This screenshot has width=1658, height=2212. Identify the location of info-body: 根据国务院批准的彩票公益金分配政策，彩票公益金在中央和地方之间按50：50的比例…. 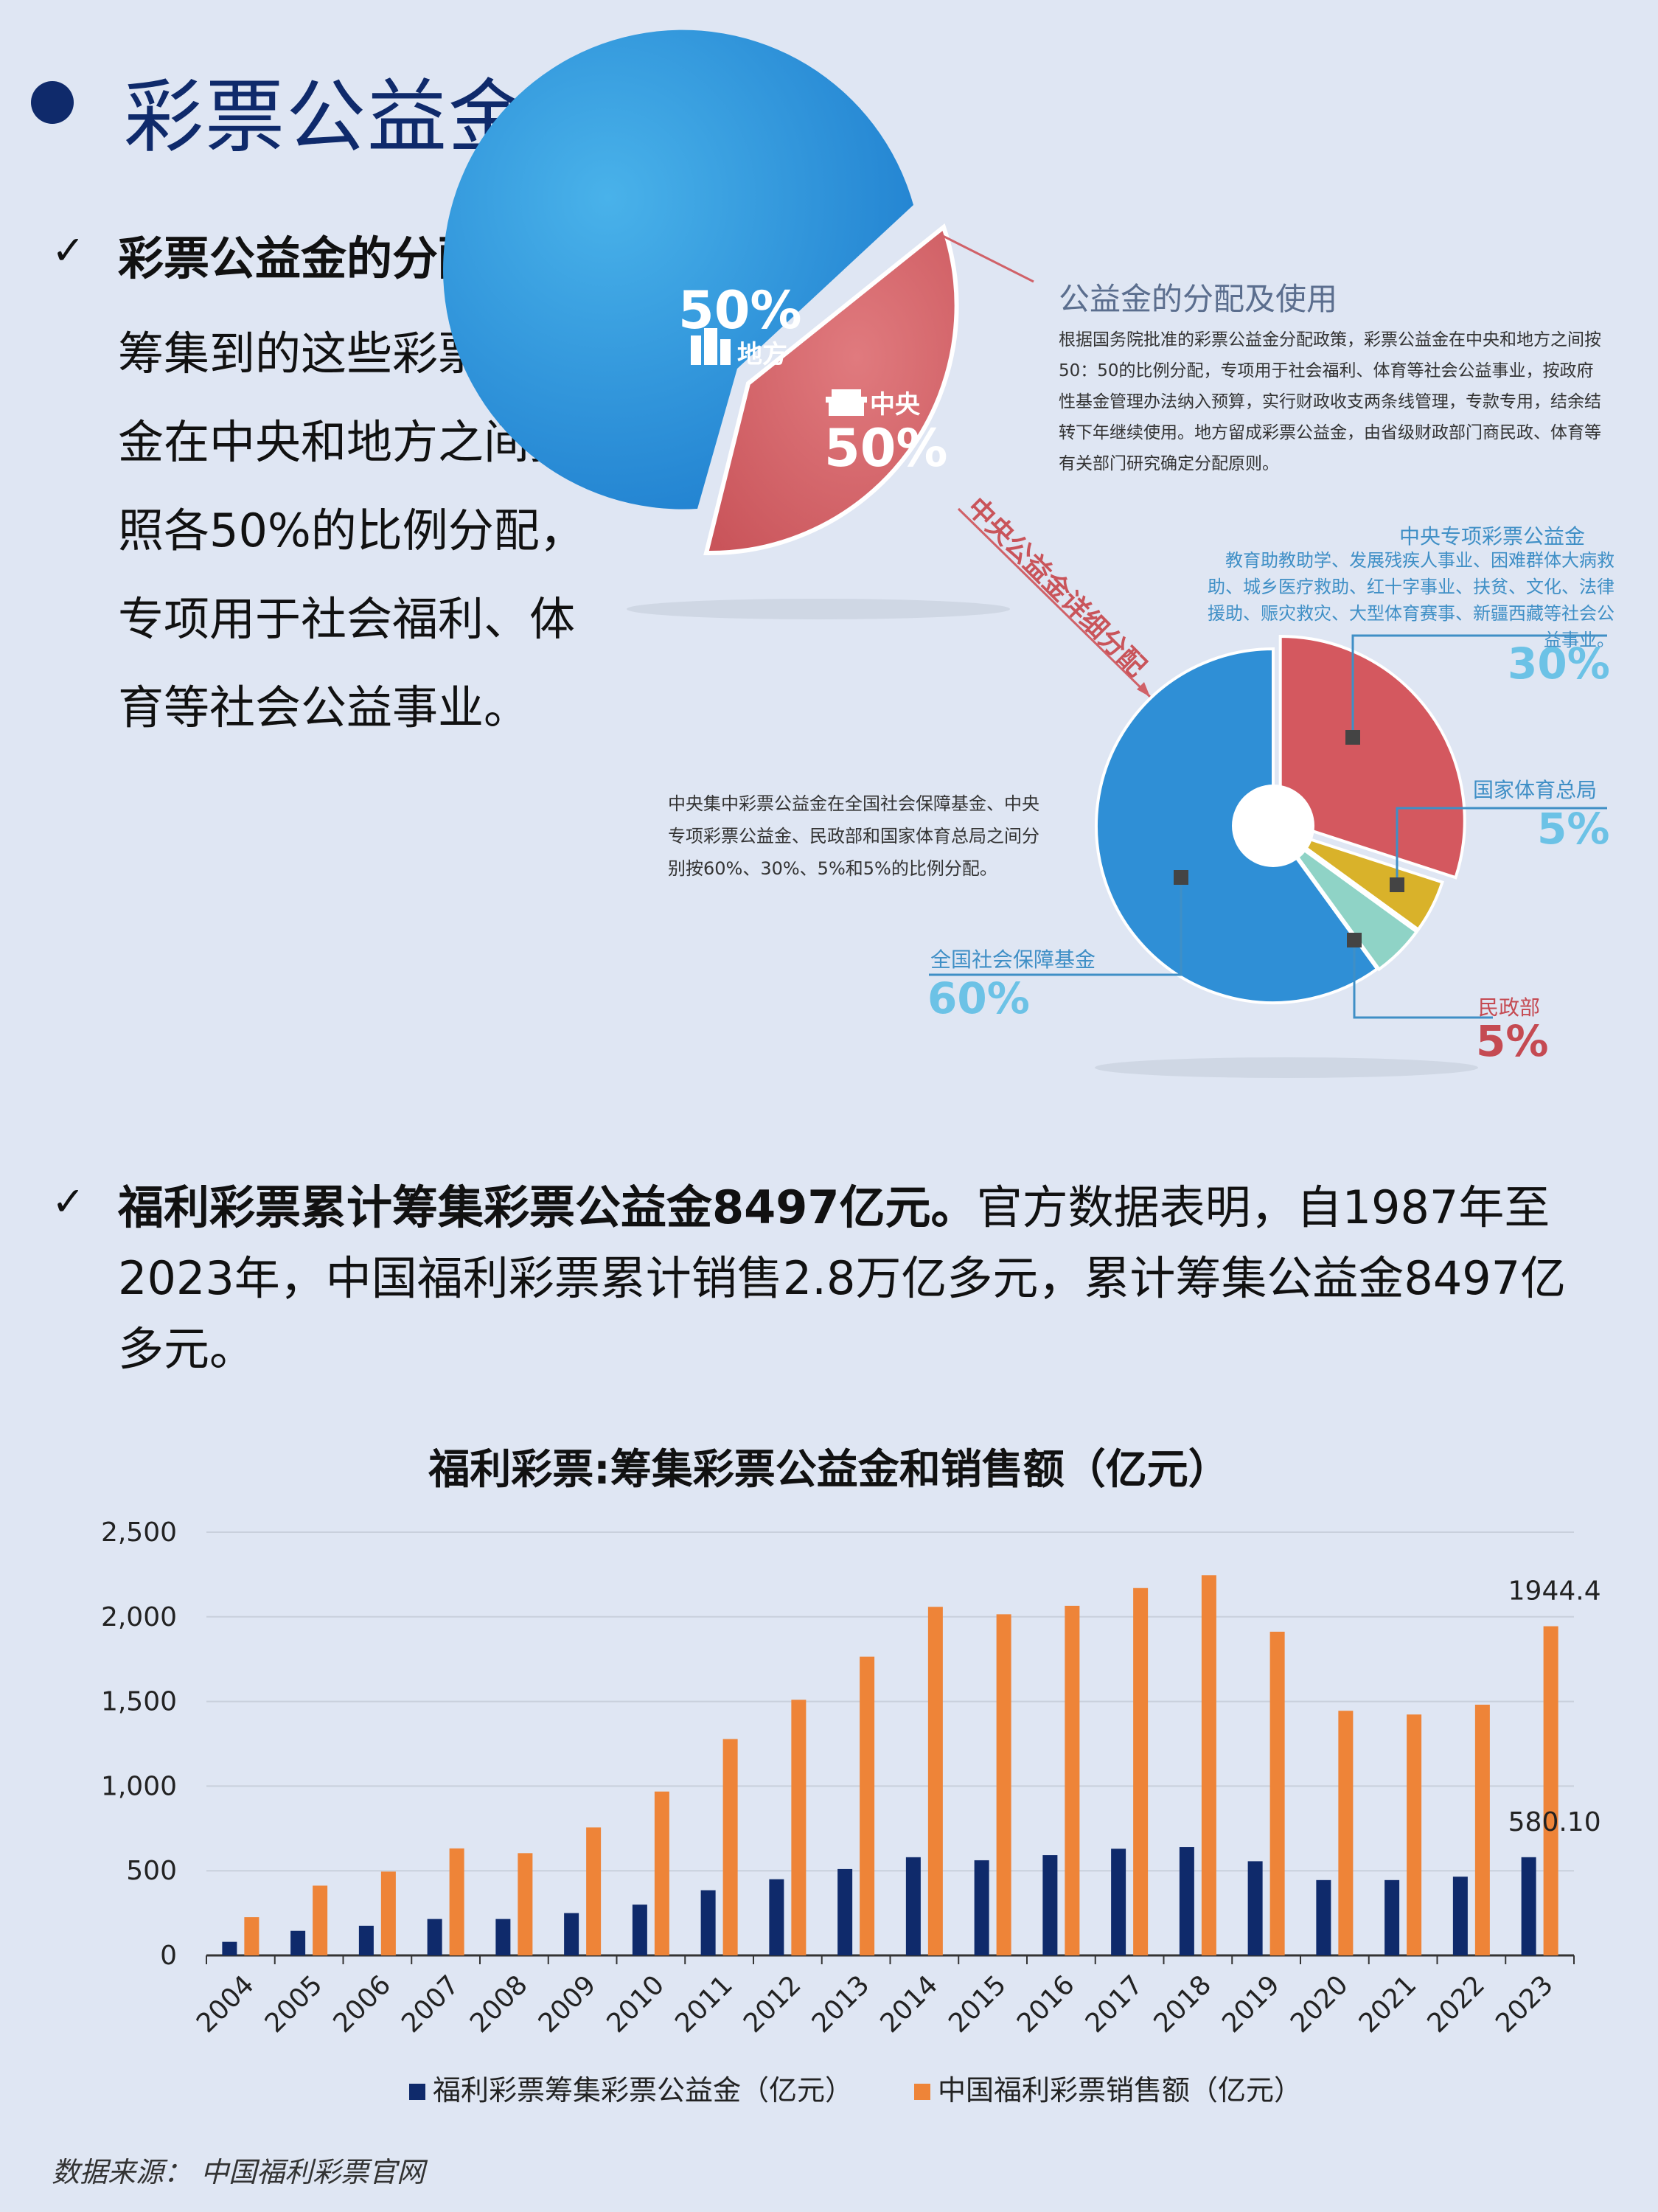
(1330, 401).